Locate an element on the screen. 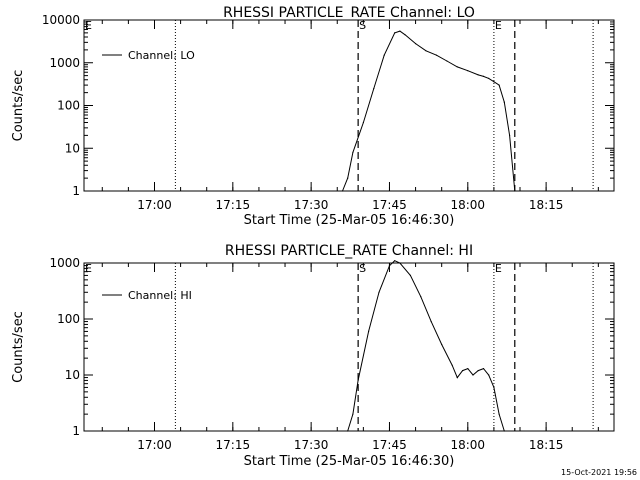 Image resolution: width=640 pixels, height=480 pixels. panel-2-y-tick-label: 1000 is located at coordinates (64, 263).